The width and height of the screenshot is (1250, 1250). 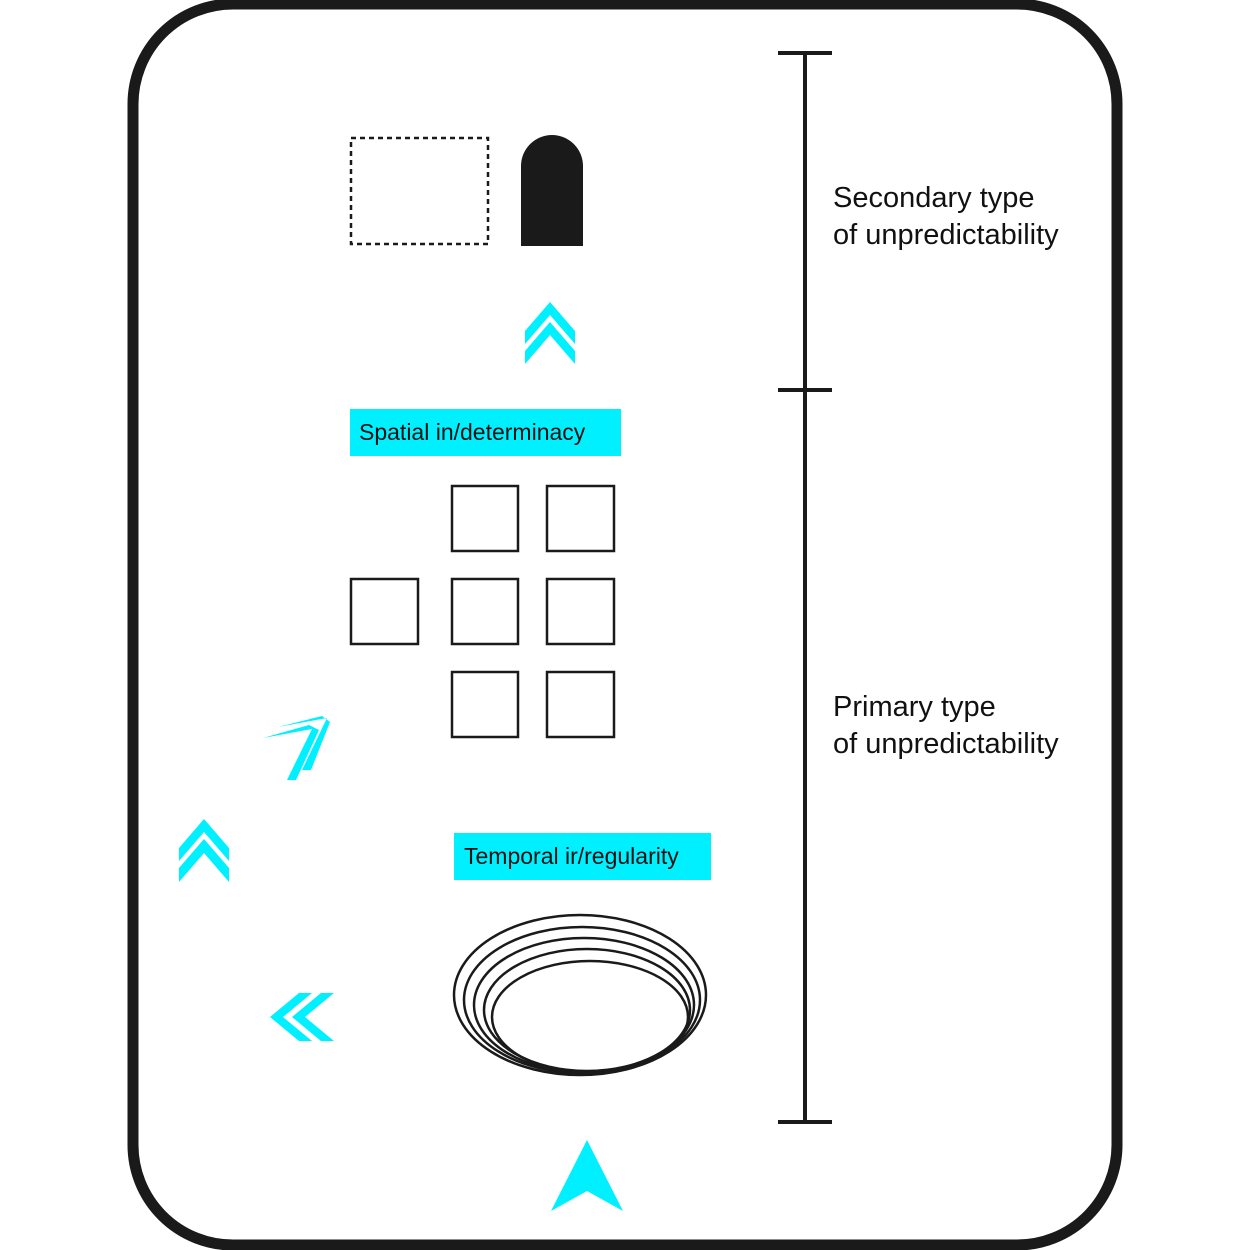 I want to click on arch-door-icon, so click(x=552, y=190).